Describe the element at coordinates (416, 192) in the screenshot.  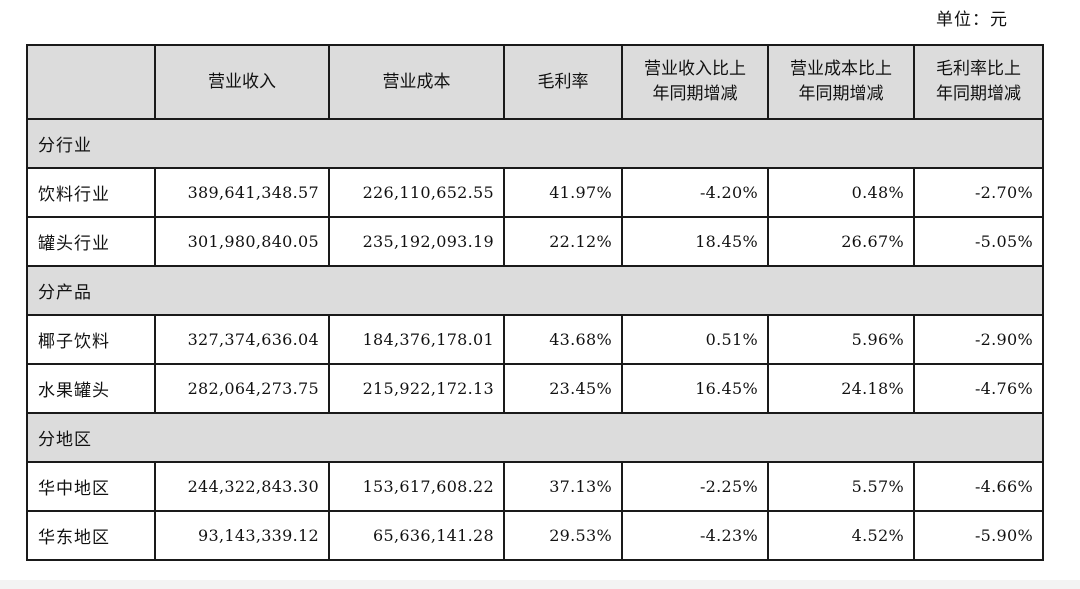
I see `cell-cost: 226,110,652.55` at that location.